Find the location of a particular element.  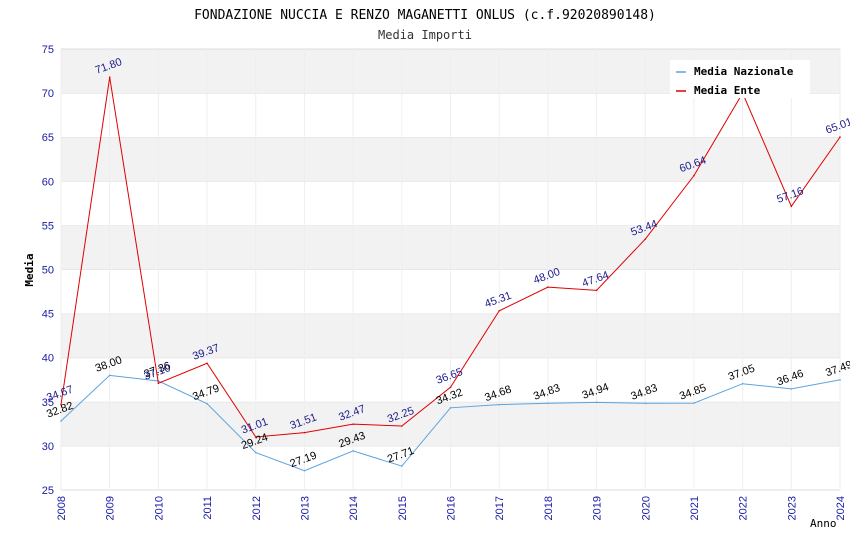

legend-box is located at coordinates (740, 79).